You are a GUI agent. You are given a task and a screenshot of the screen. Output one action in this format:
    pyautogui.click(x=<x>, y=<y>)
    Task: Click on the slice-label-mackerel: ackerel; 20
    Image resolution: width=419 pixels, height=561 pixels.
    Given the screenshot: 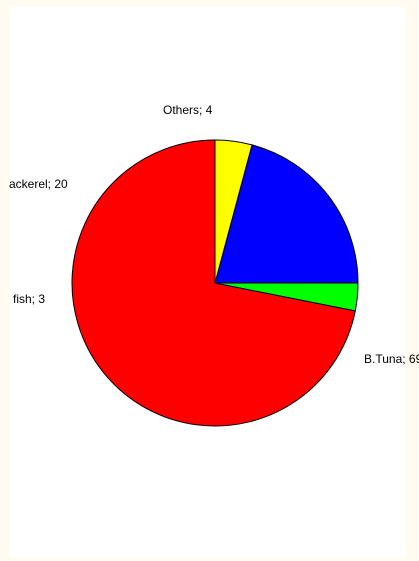 What is the action you would take?
    pyautogui.click(x=38, y=184)
    